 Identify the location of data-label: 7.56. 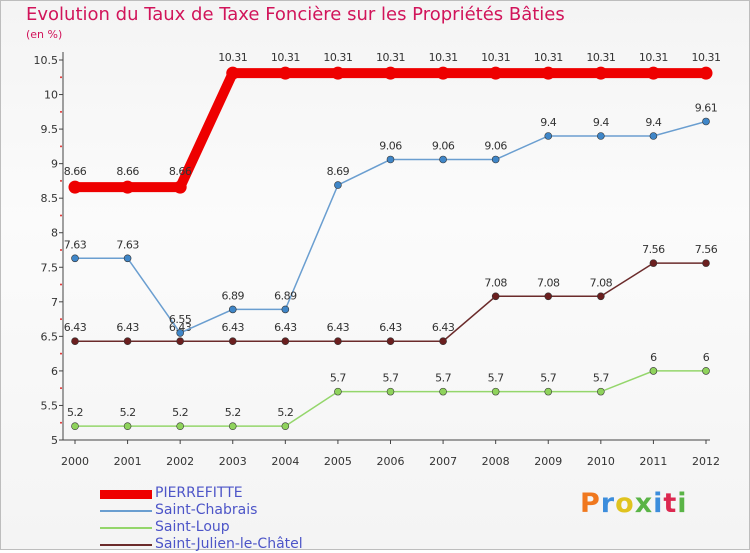
(653, 249).